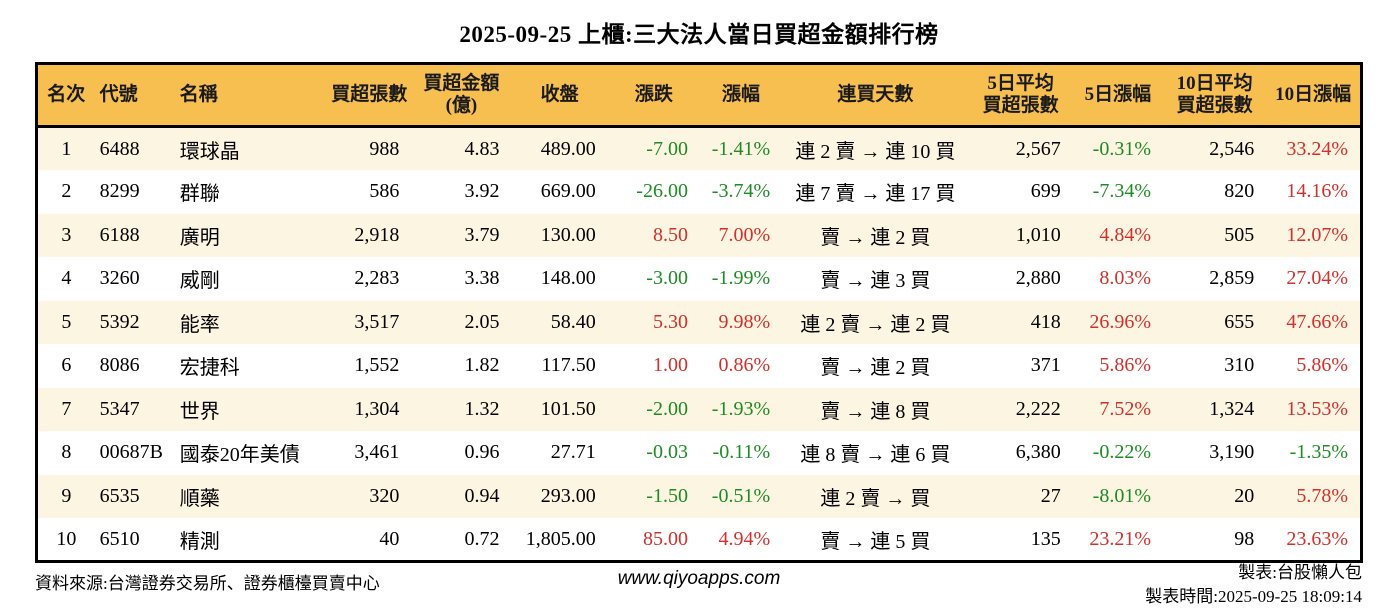 This screenshot has width=1398, height=612. Describe the element at coordinates (875, 541) in the screenshot. I see `cell-streak: 賣 → 連 5 買` at that location.